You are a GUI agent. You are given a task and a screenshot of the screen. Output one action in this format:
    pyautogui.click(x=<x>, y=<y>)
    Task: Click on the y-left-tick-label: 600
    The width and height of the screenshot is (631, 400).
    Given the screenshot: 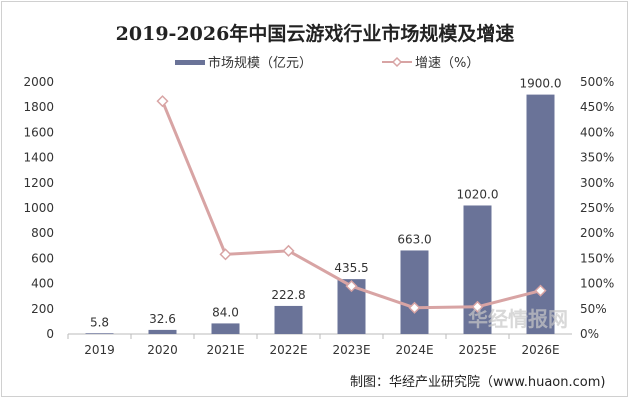 What is the action you would take?
    pyautogui.click(x=42, y=258)
    